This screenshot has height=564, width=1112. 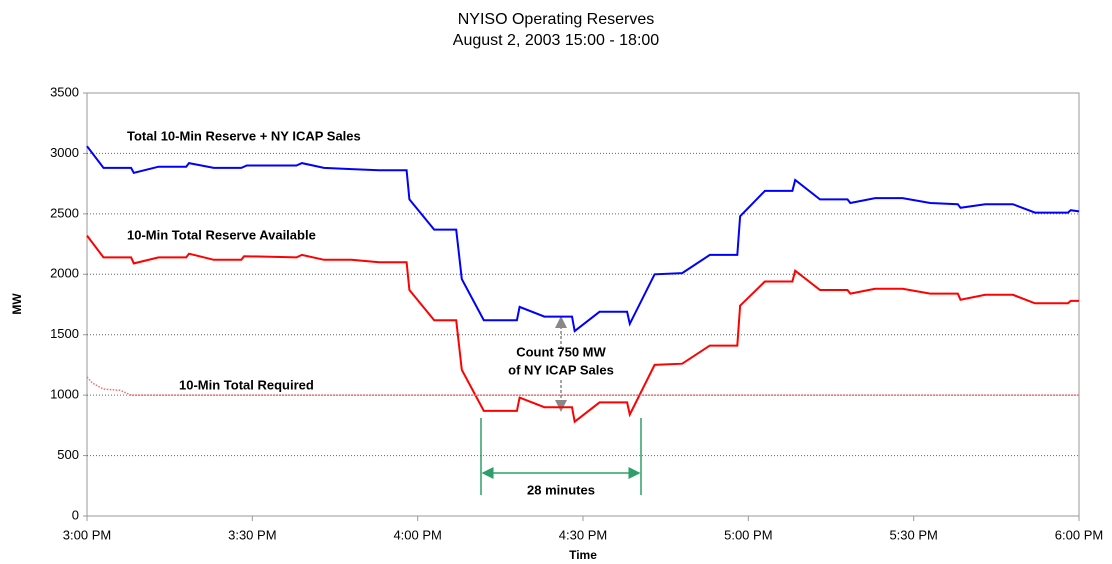 I want to click on x-axis-title: Time, so click(x=583, y=555).